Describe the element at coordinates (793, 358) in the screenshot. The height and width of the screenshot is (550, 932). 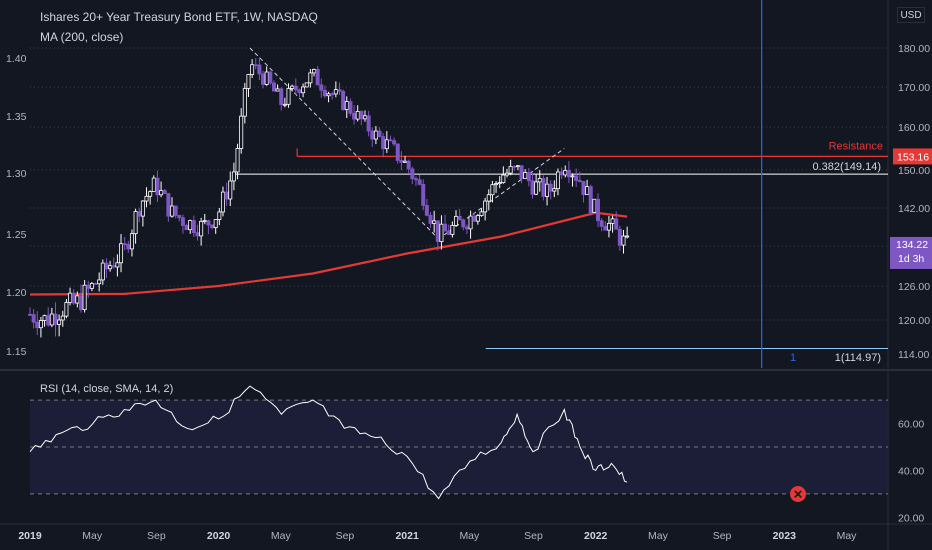
I see `fib-start-label: 1` at that location.